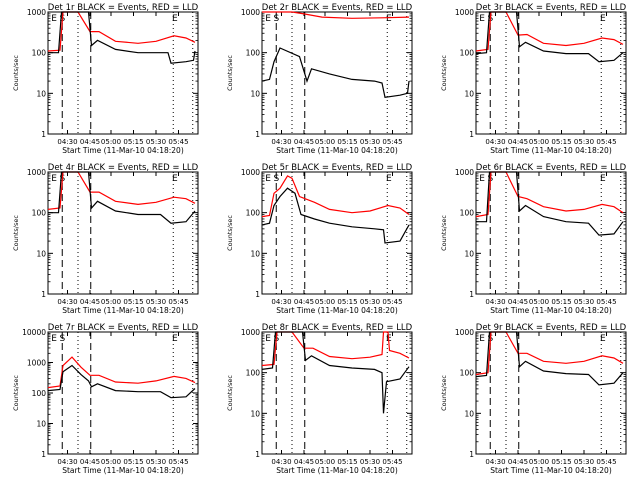  What do you see at coordinates (551, 328) in the screenshot?
I see `panel-title: Det 9r BLACK = Events, RED = LLD` at bounding box center [551, 328].